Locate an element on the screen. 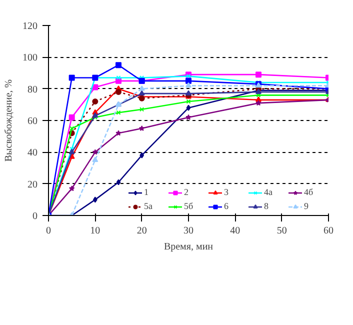  legend-label: 9 is located at coordinates (307, 206).